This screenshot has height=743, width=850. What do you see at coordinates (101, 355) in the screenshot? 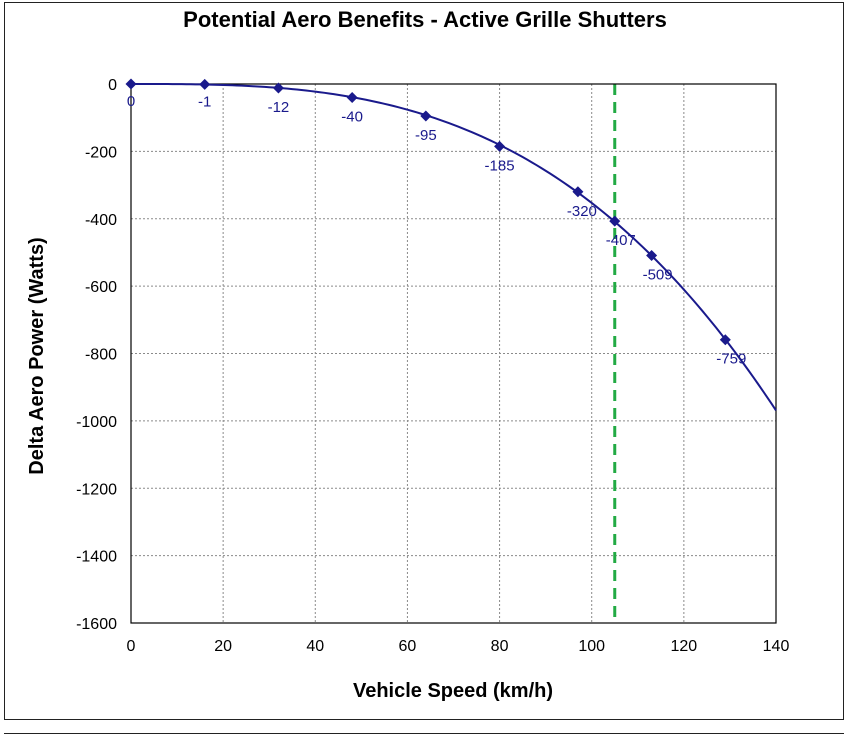
I see `y-tick-label: -800` at bounding box center [101, 355].